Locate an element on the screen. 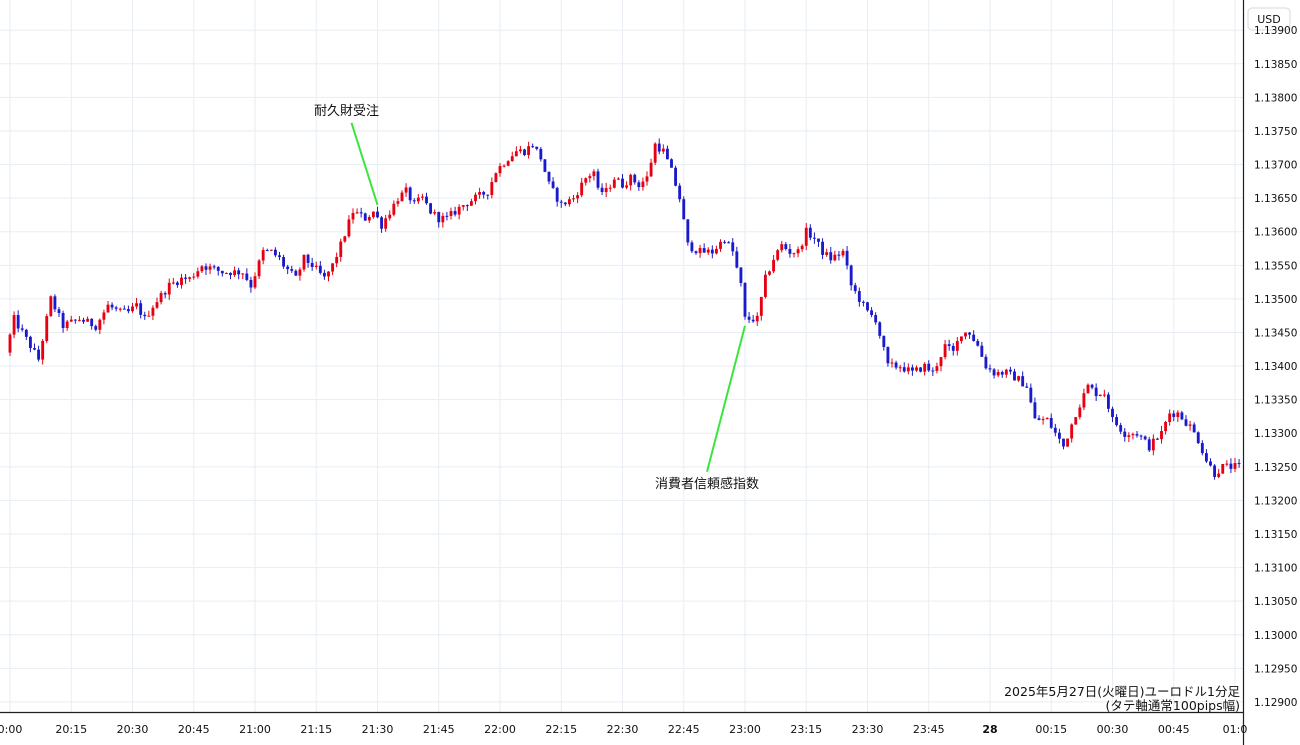 This screenshot has height=745, width=1300. x-tick-label: 22:45 is located at coordinates (684, 729).